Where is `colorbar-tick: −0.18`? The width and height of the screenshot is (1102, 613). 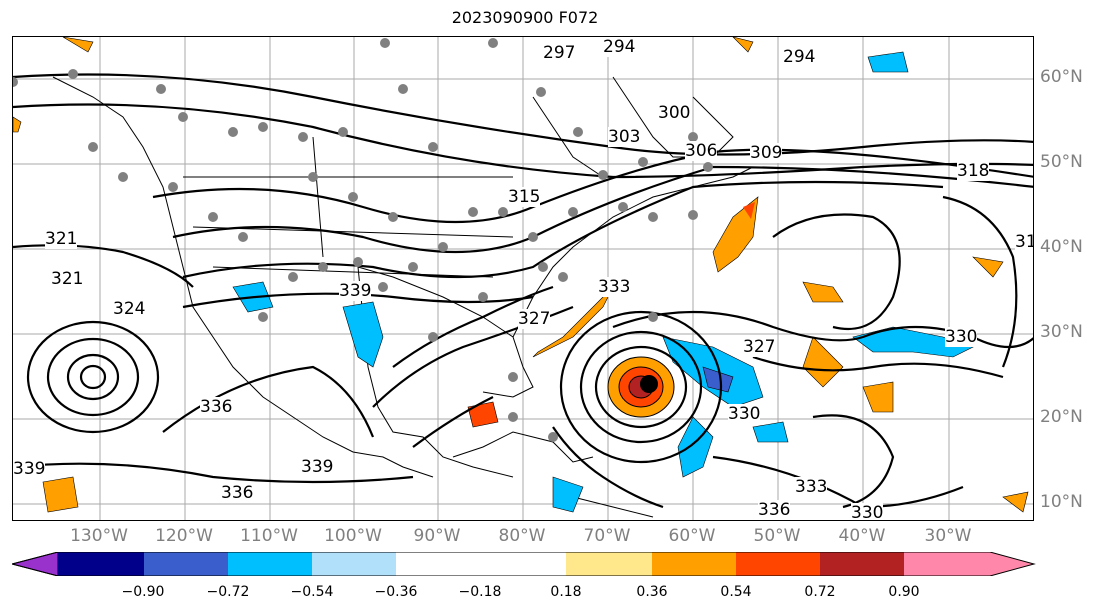
colorbar-tick: −0.18 is located at coordinates (480, 592).